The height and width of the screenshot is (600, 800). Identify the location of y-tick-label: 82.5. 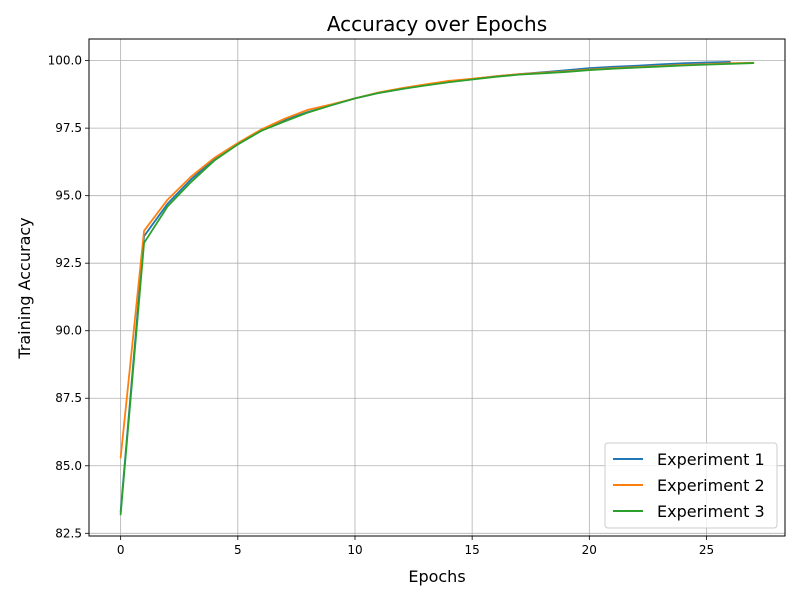
(68, 533).